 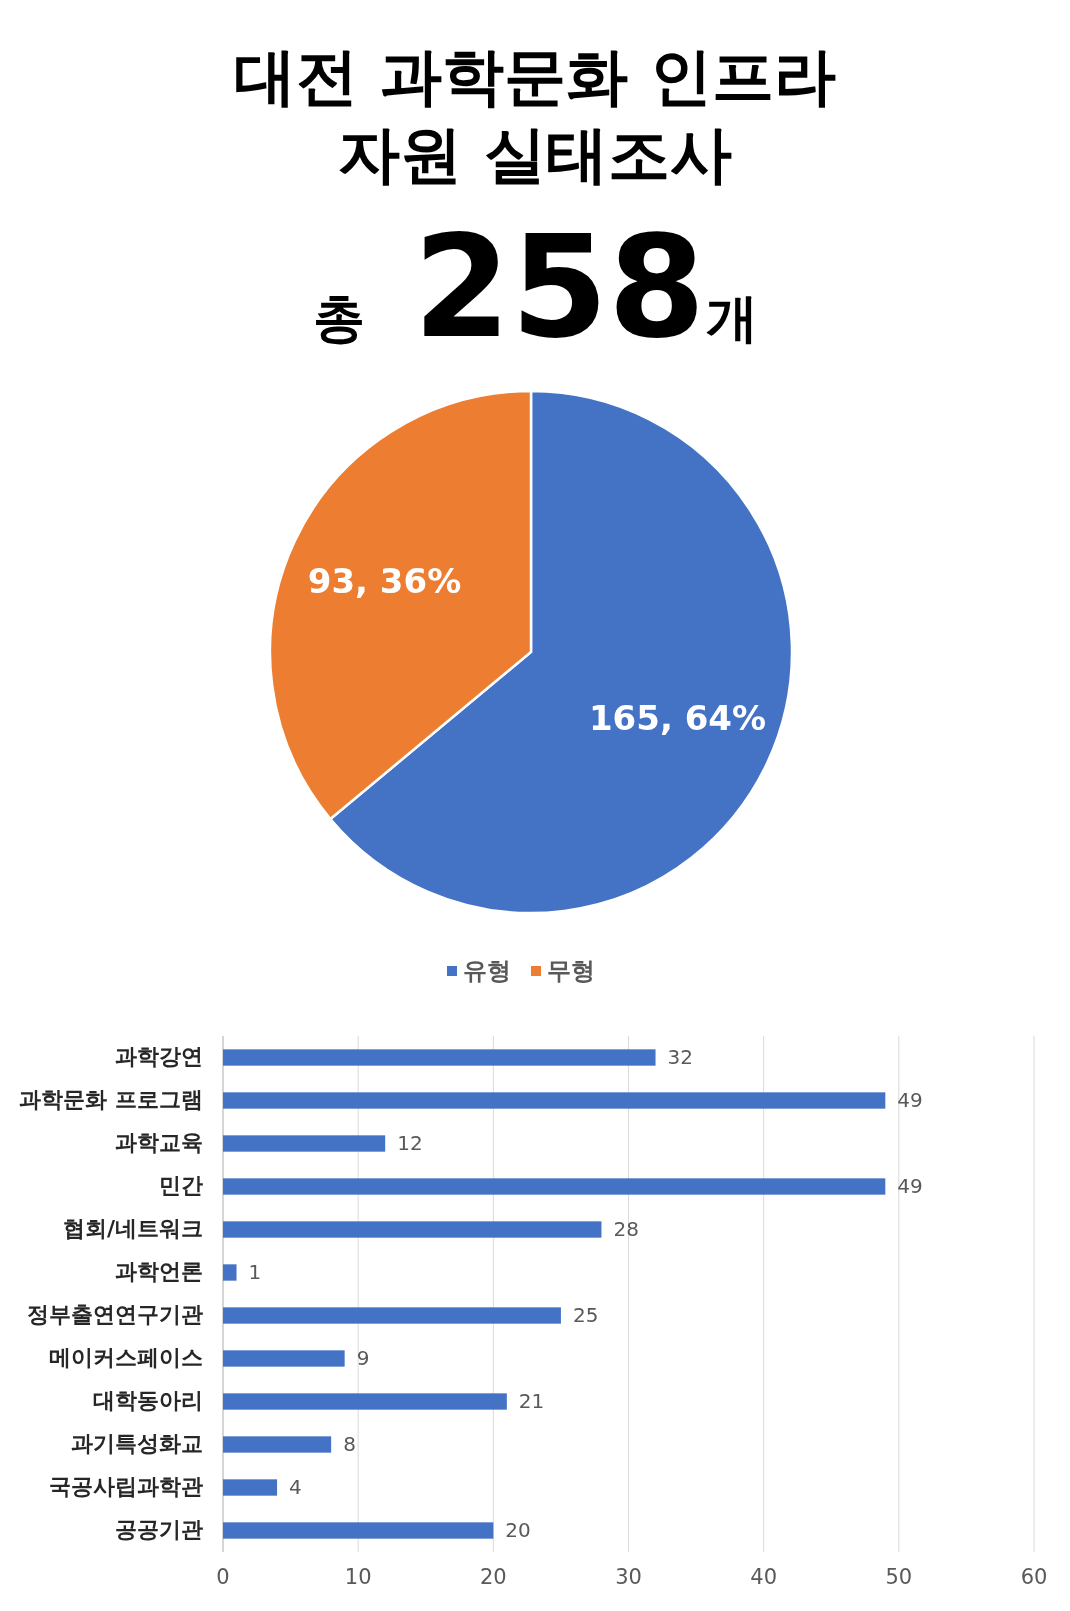 What do you see at coordinates (363, 1358) in the screenshot?
I see `data-label: 9` at bounding box center [363, 1358].